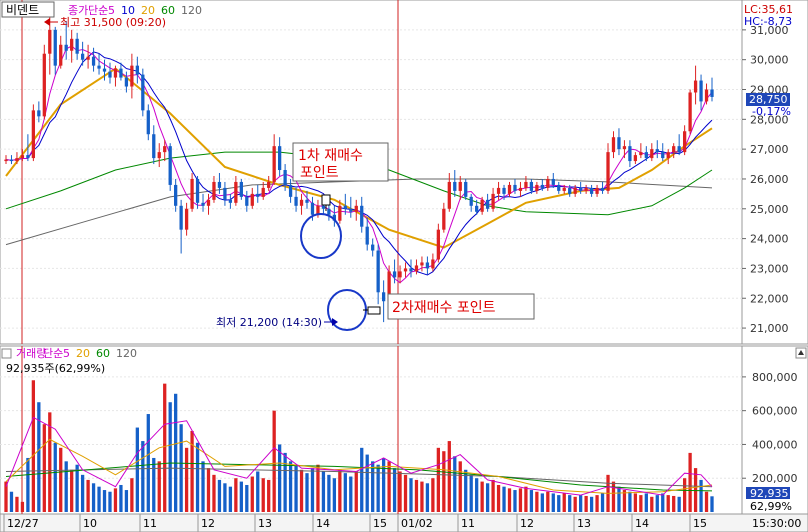 This screenshot has width=808, height=532. I want to click on time-label: 15:30:00, so click(776, 523).